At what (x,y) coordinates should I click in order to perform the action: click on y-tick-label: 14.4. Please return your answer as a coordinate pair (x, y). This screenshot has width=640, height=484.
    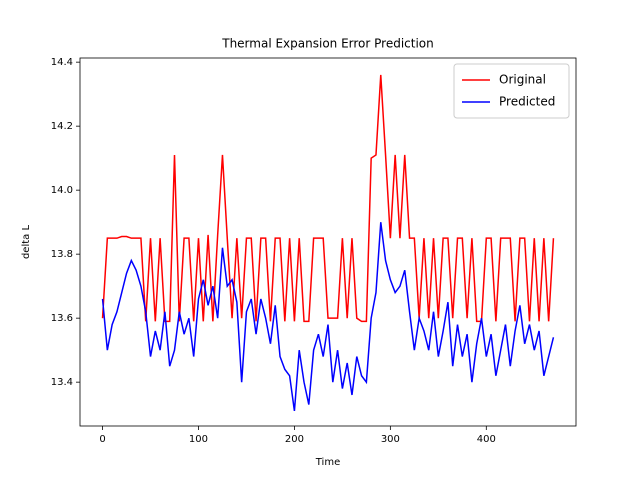
    Looking at the image, I should click on (62, 62).